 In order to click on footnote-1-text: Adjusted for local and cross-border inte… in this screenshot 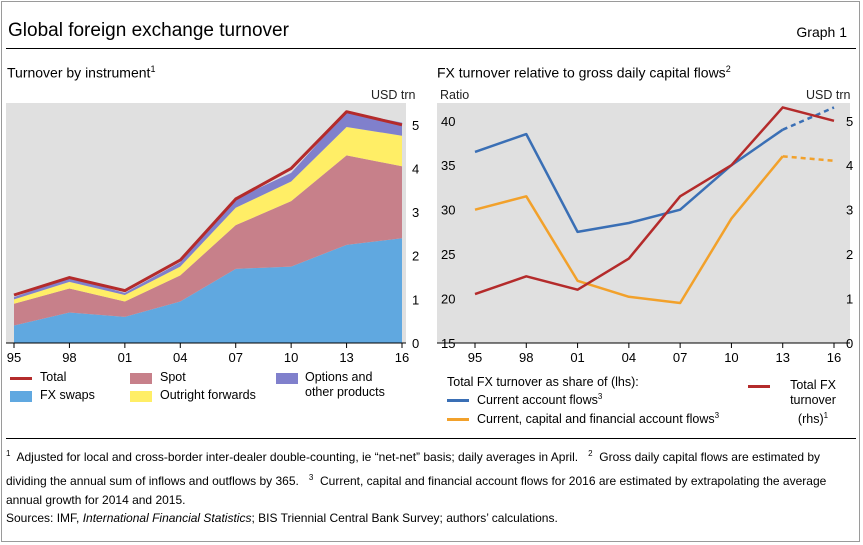, I will do `click(297, 457)`.